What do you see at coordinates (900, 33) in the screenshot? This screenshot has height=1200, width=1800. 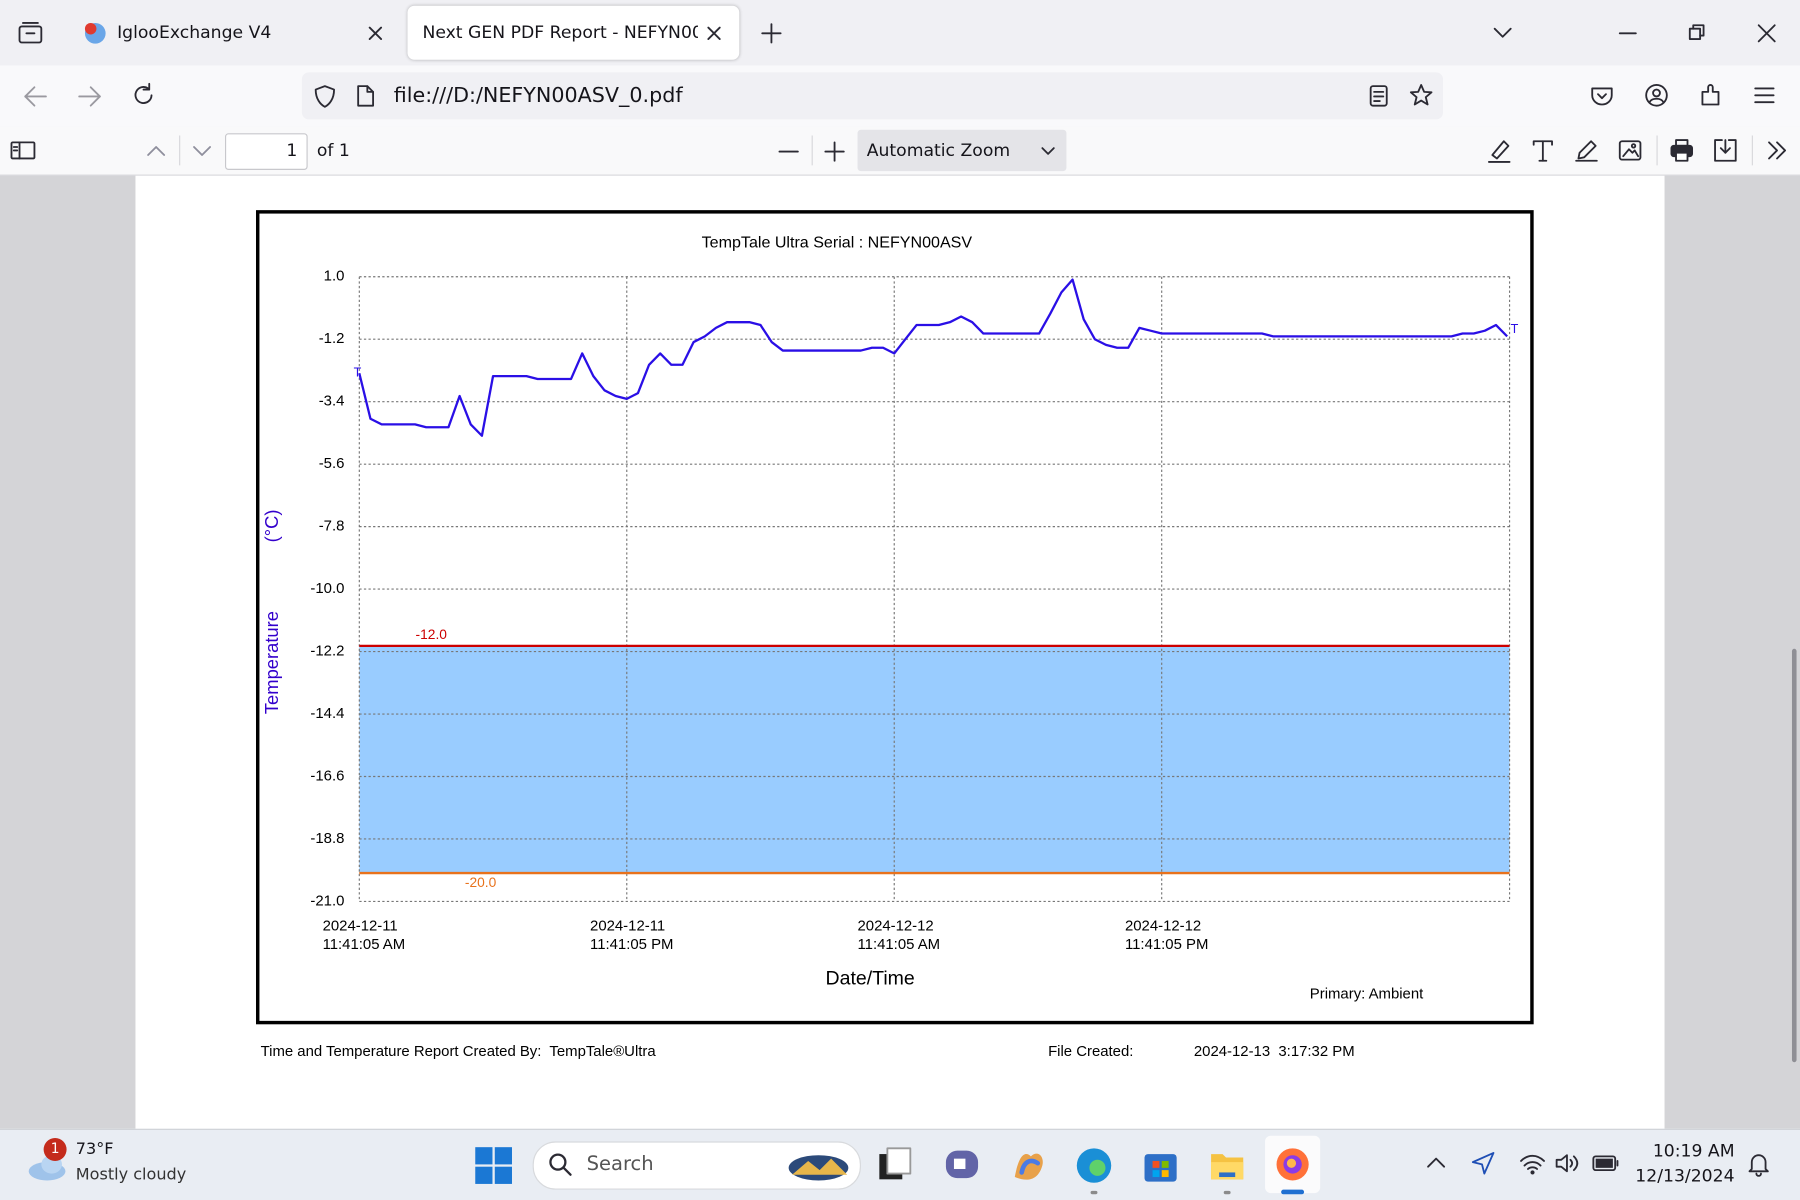 I see `tab-bar` at bounding box center [900, 33].